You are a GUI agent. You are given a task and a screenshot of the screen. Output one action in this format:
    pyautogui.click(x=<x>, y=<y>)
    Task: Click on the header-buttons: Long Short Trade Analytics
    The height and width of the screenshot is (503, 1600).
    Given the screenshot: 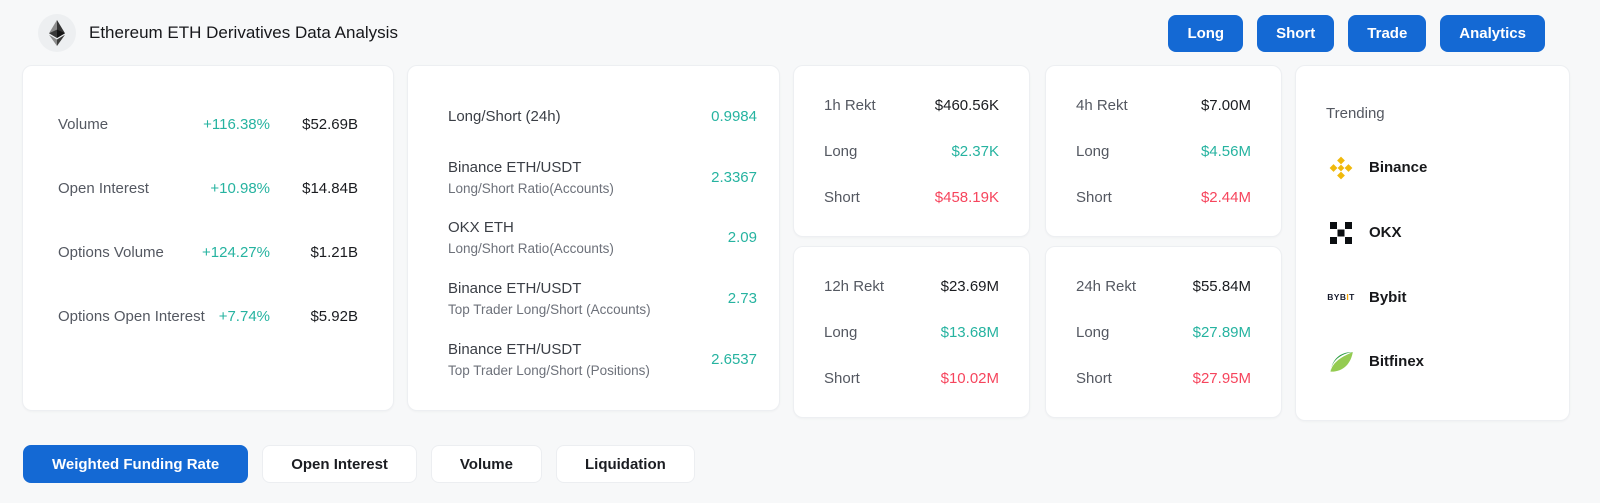 What is the action you would take?
    pyautogui.click(x=1356, y=33)
    